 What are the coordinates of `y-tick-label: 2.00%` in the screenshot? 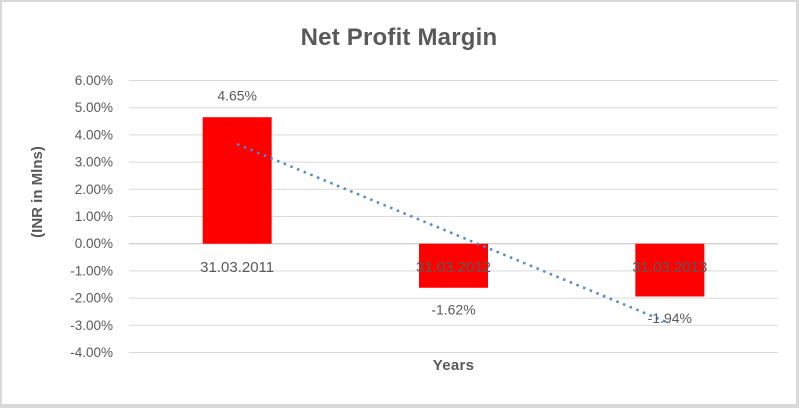 It's located at (94, 189).